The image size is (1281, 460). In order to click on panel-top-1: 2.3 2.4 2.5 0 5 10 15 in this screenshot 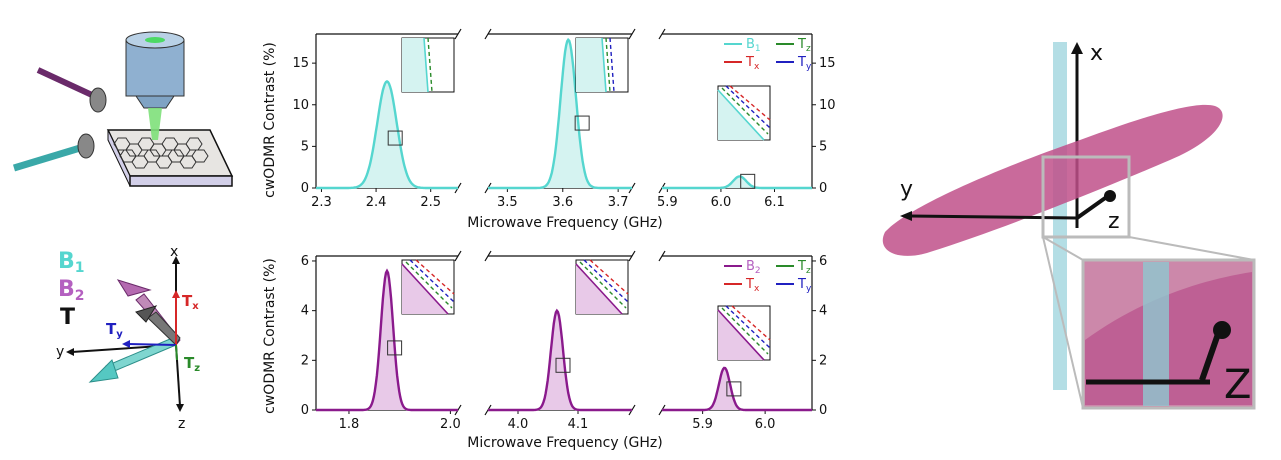, I will do `click(377, 119)`.